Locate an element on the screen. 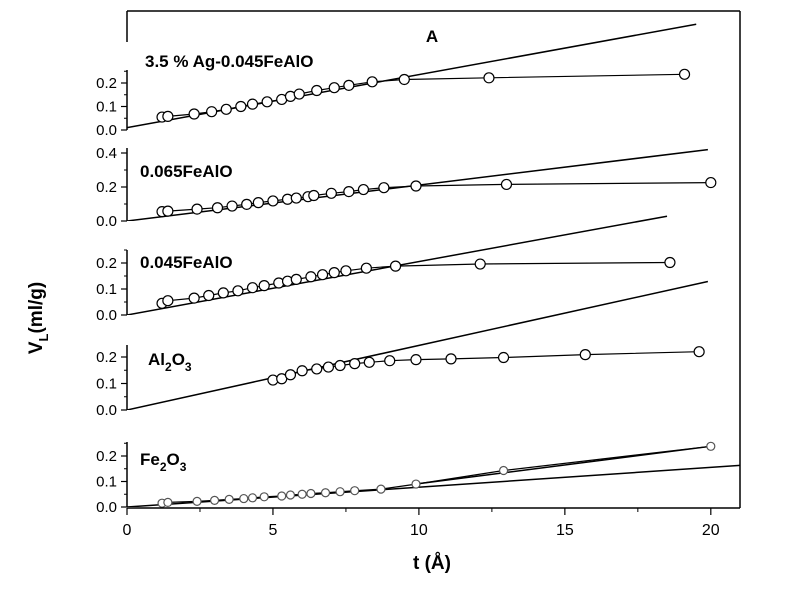 Image resolution: width=792 pixels, height=597 pixels. y-axis-label-main: V is located at coordinates (36, 347).